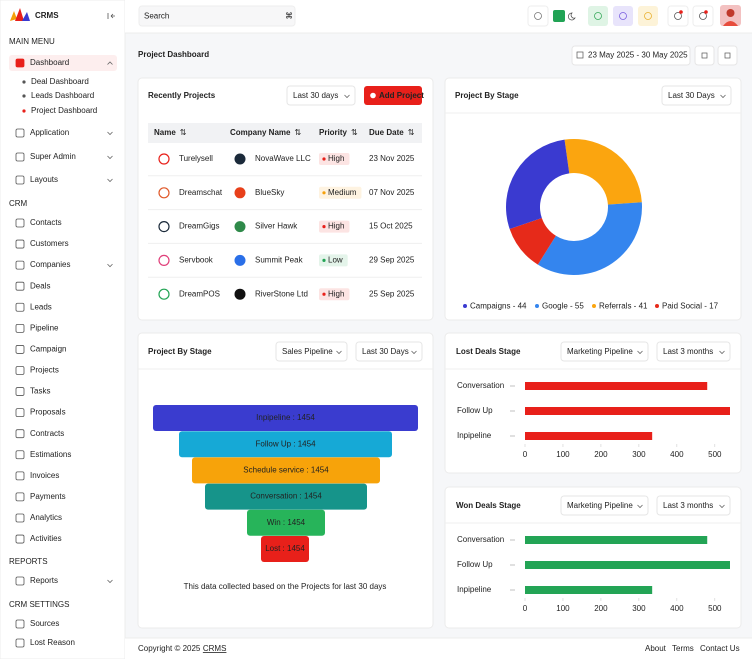 The width and height of the screenshot is (752, 659). I want to click on menu-item: Lost Reason, so click(52, 642).